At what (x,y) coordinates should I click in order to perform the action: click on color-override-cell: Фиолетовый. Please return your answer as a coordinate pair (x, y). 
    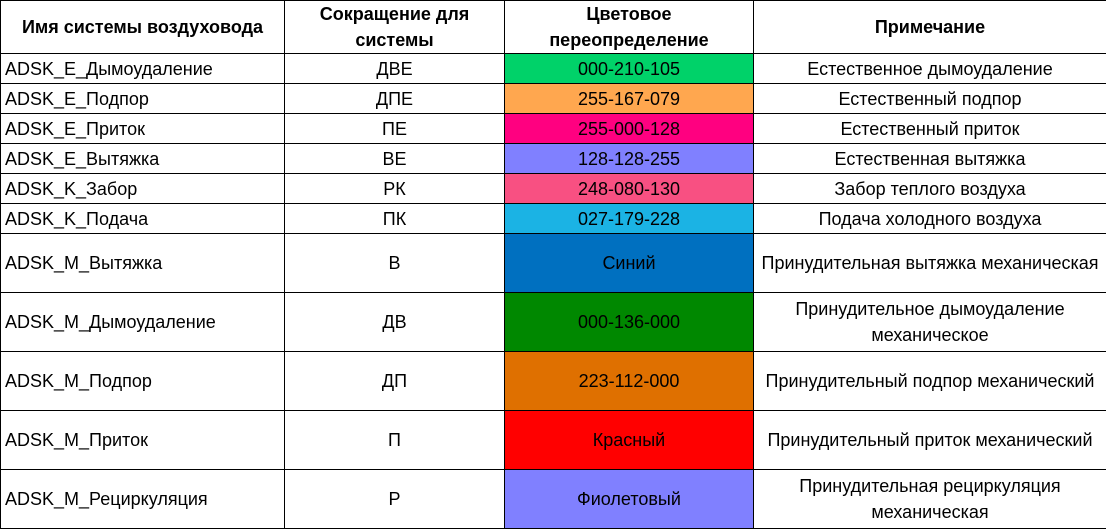
    Looking at the image, I should click on (629, 499).